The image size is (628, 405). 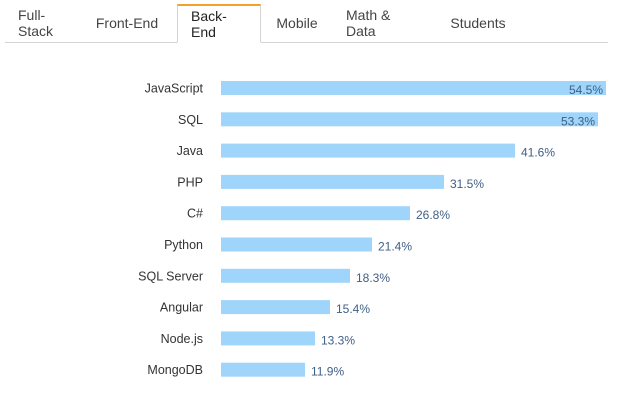 What do you see at coordinates (182, 339) in the screenshot?
I see `category-label-8: Node.js` at bounding box center [182, 339].